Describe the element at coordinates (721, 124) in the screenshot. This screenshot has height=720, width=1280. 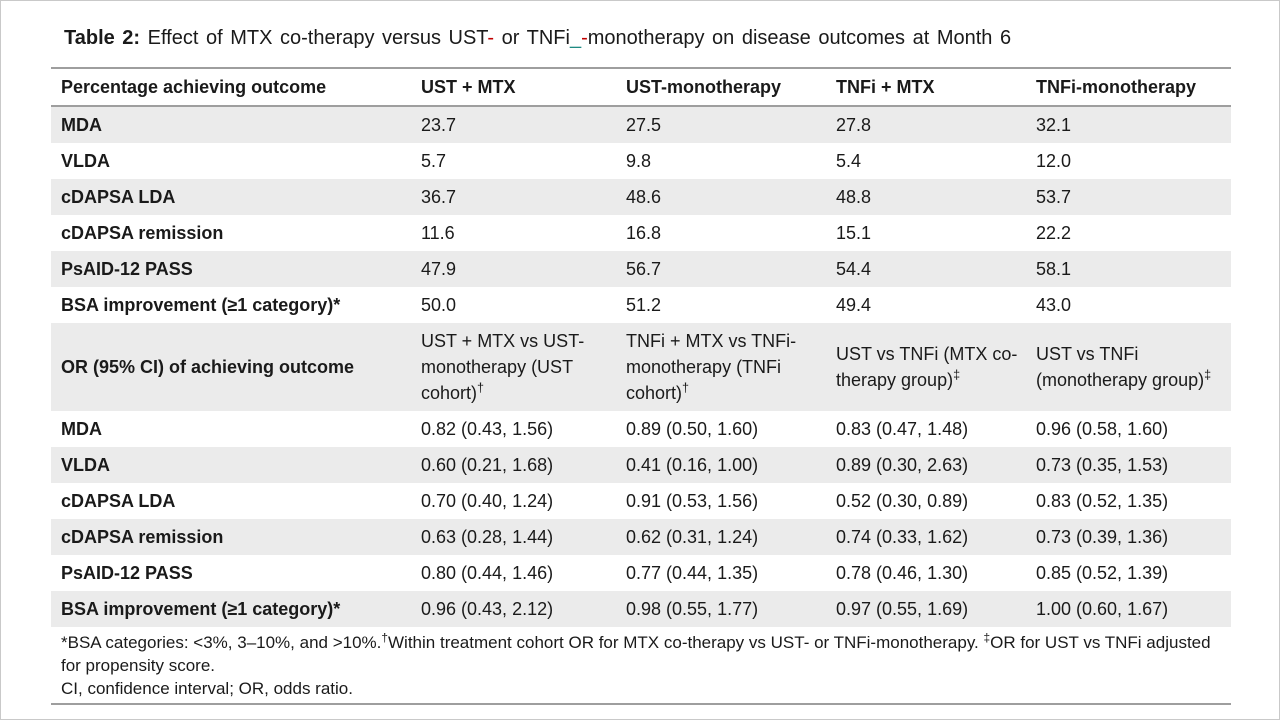
I see `value-cell: 27.5` at that location.